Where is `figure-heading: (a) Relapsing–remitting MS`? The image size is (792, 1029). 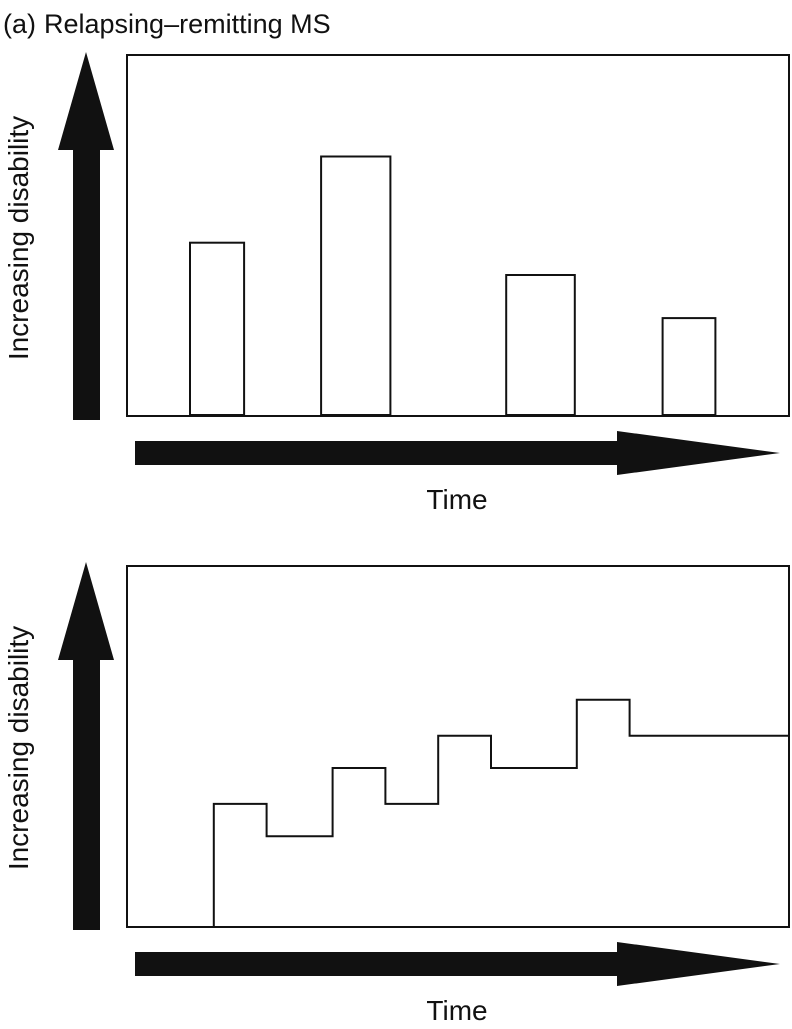
figure-heading: (a) Relapsing–remitting MS is located at coordinates (167, 24).